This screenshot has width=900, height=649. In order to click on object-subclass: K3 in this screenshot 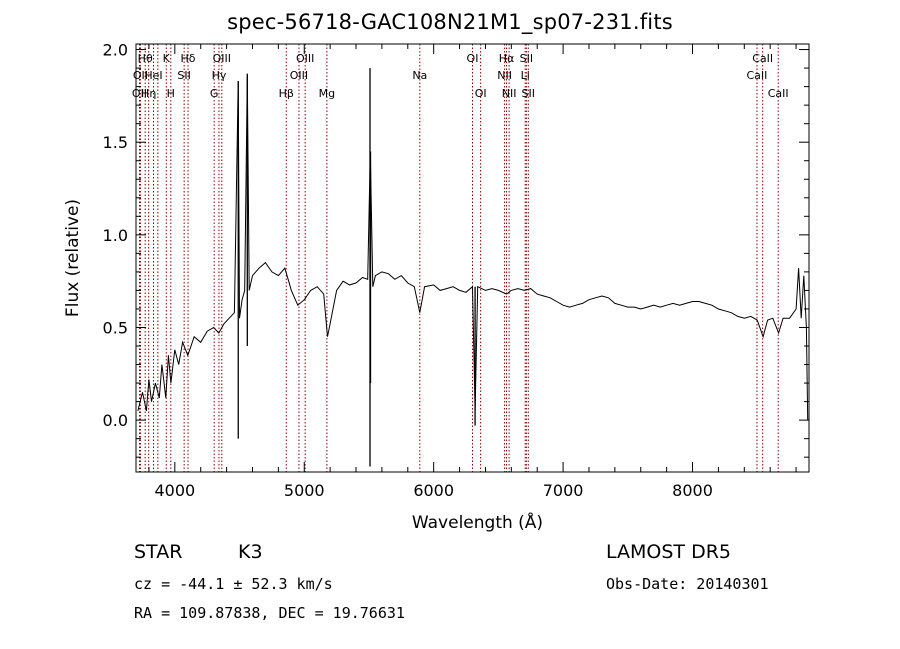, I will do `click(250, 552)`.